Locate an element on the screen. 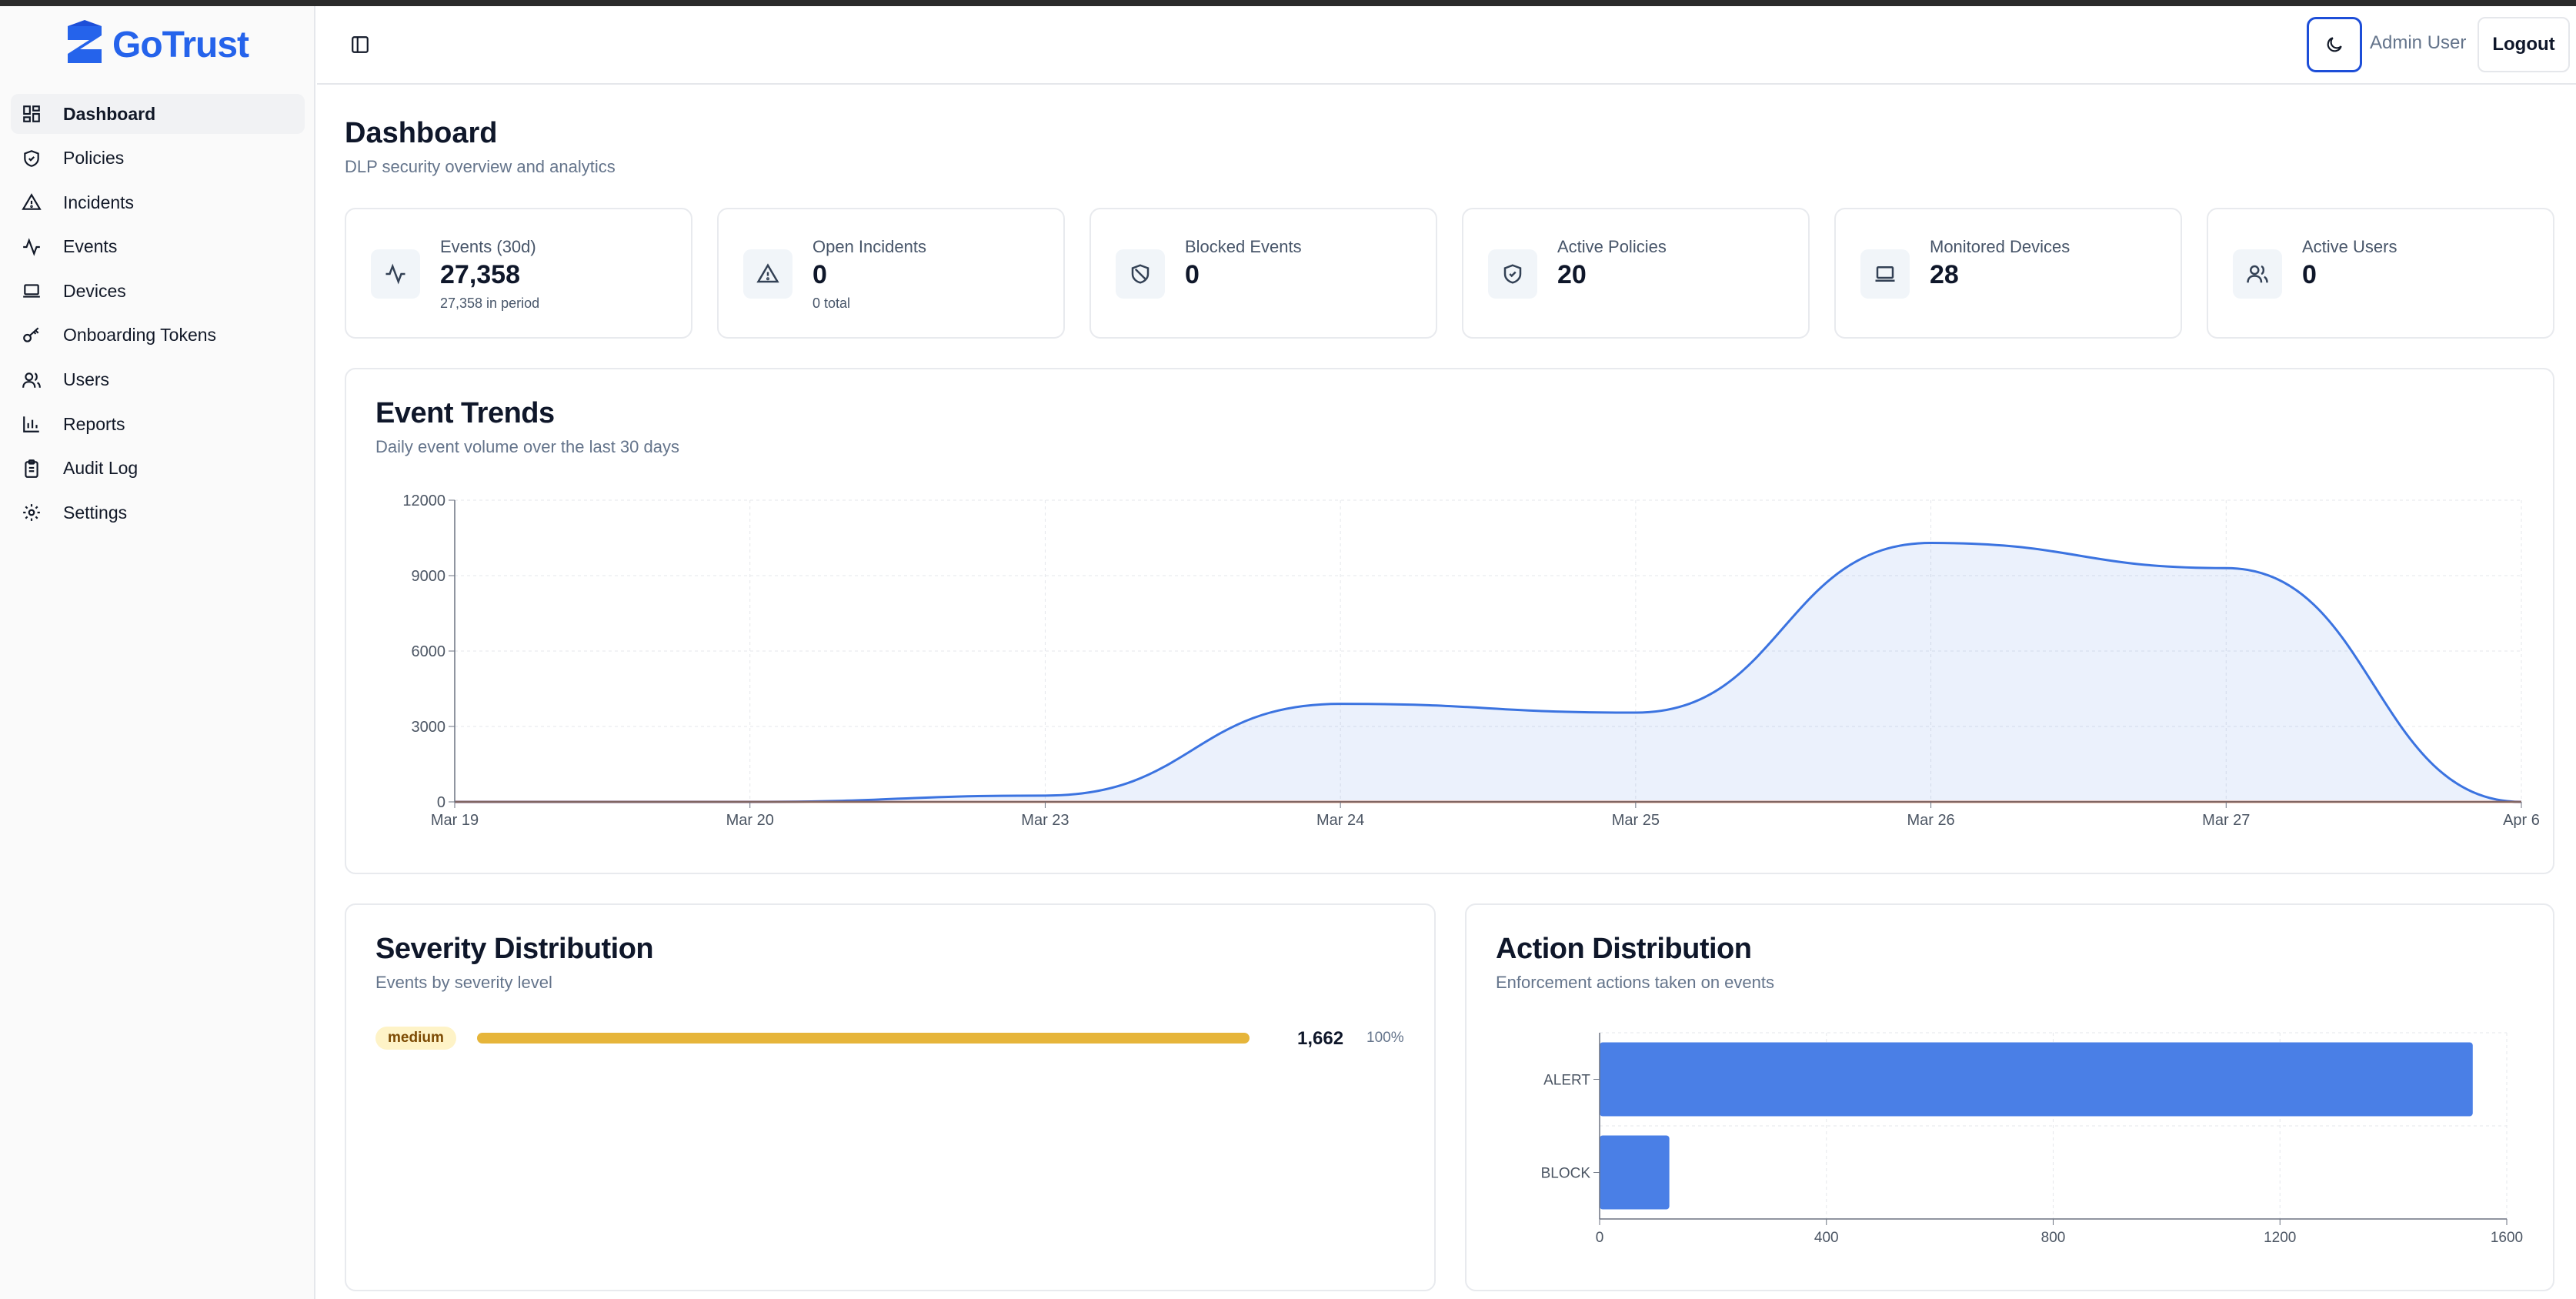 This screenshot has width=2576, height=1299. sidebar-item-incidents: Incidents is located at coordinates (158, 202).